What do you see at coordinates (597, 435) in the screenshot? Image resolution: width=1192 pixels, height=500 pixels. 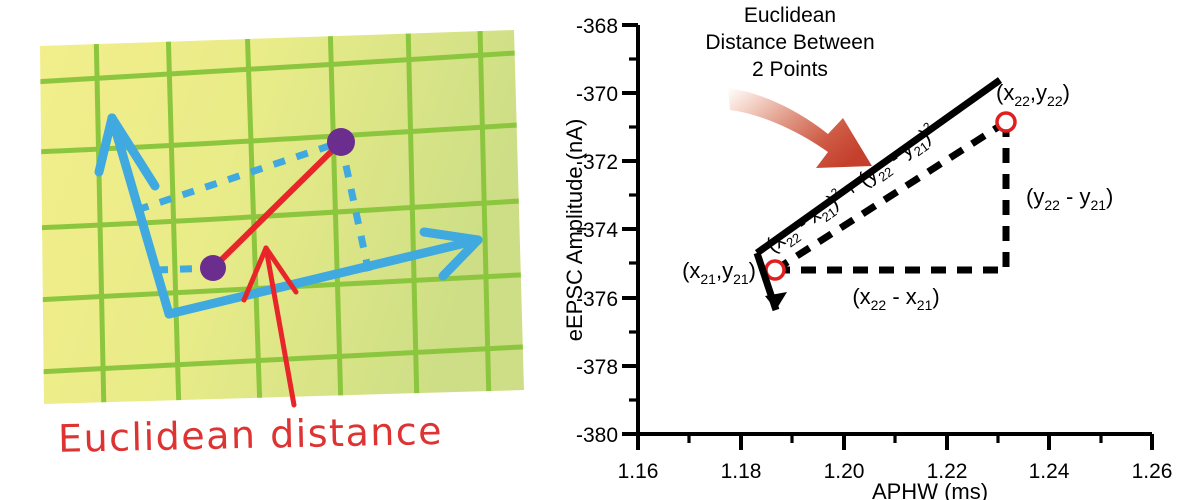 I see `y-tick-6: -380` at bounding box center [597, 435].